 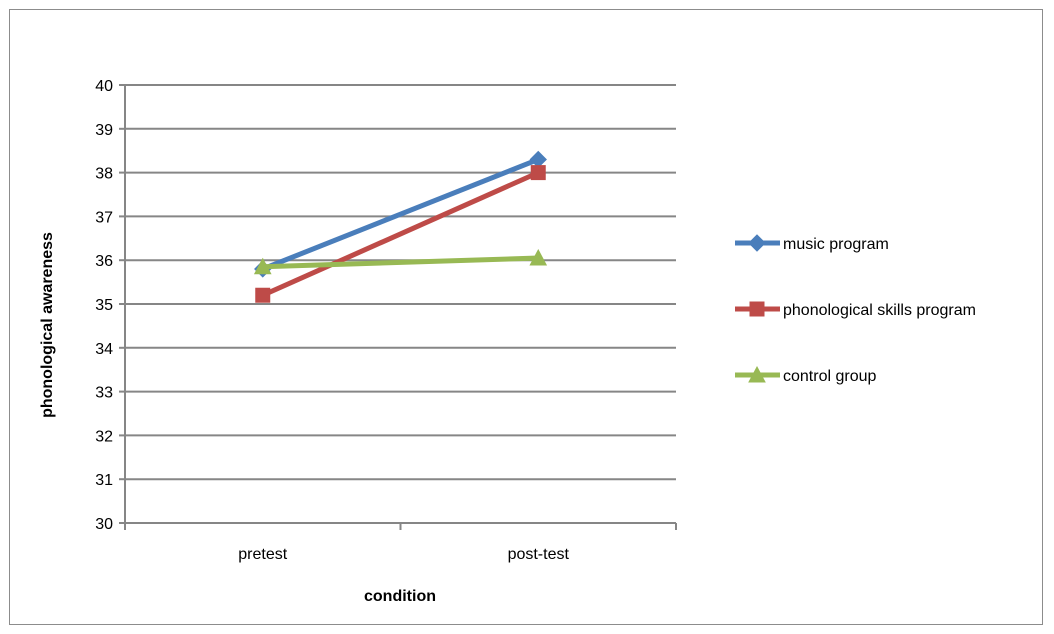 What do you see at coordinates (104, 480) in the screenshot?
I see `y-tick-label: 31` at bounding box center [104, 480].